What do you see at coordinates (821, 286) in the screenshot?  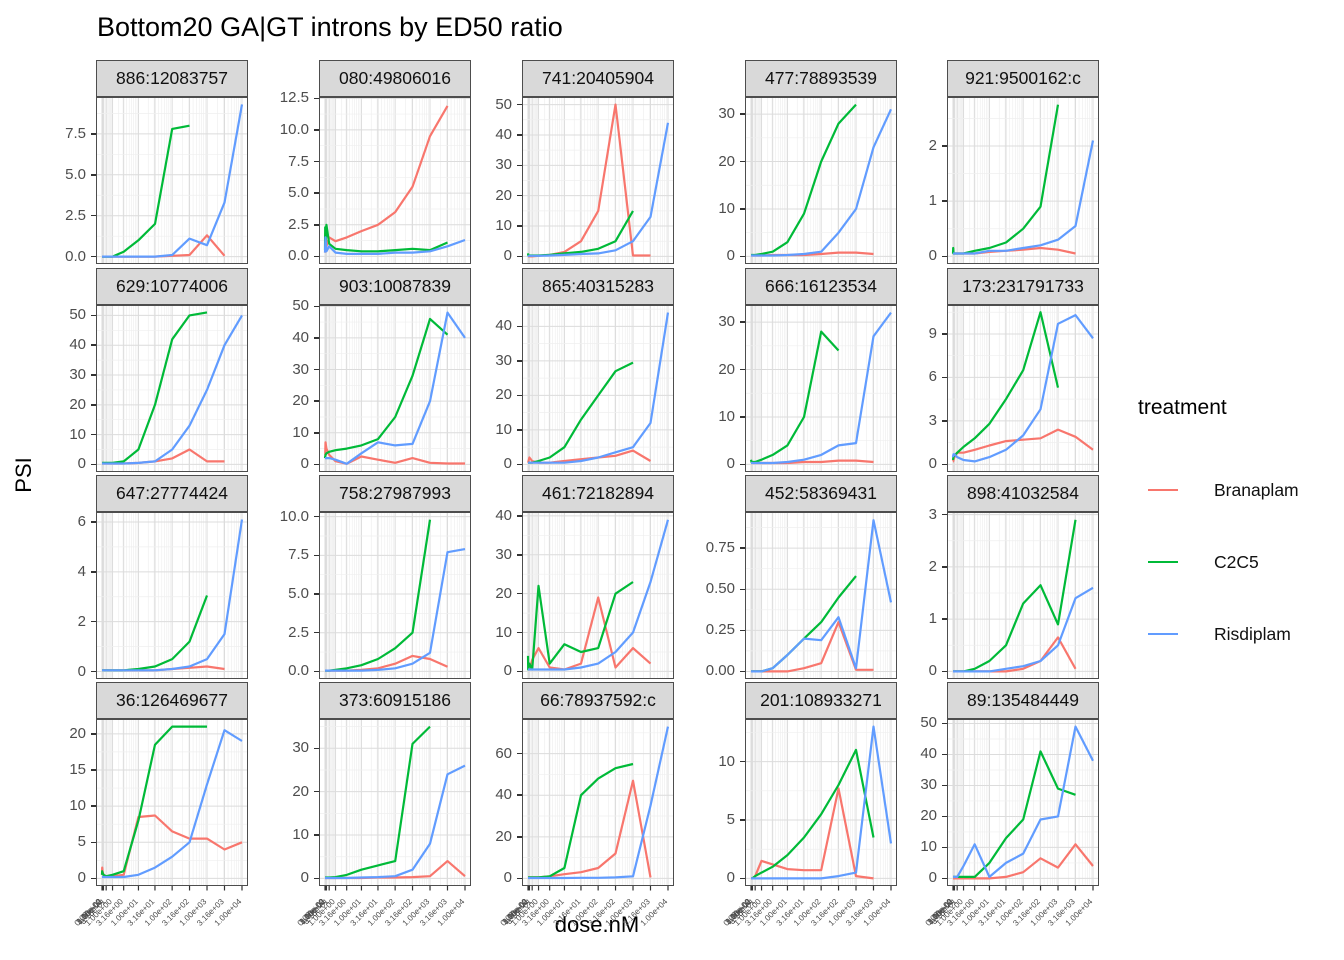 I see `facet-strip: 666:16123534` at bounding box center [821, 286].